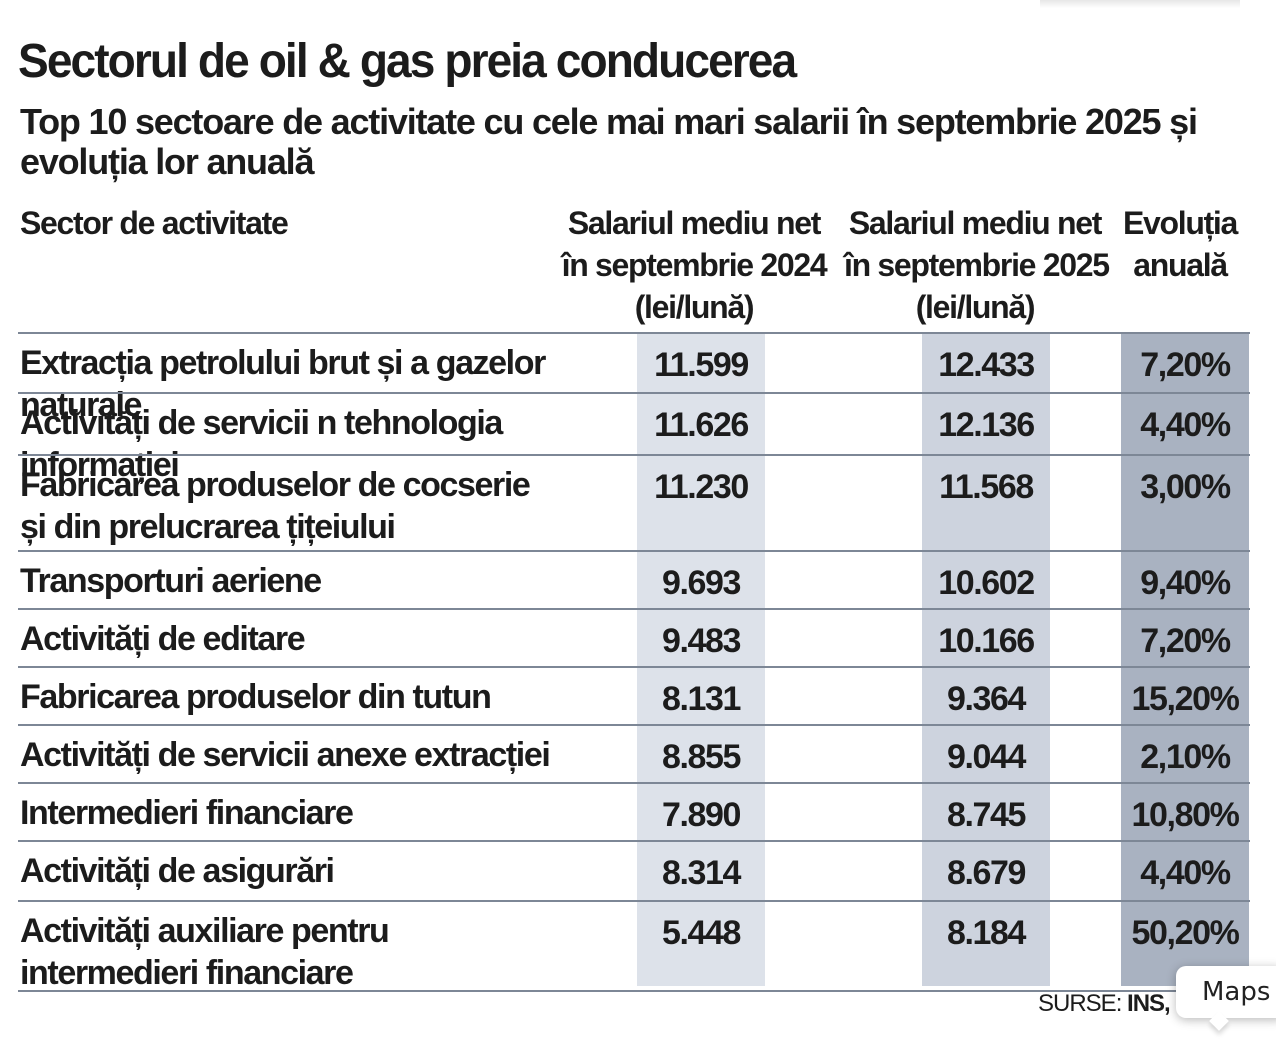  What do you see at coordinates (701, 815) in the screenshot?
I see `salary-2024: 7.890` at bounding box center [701, 815].